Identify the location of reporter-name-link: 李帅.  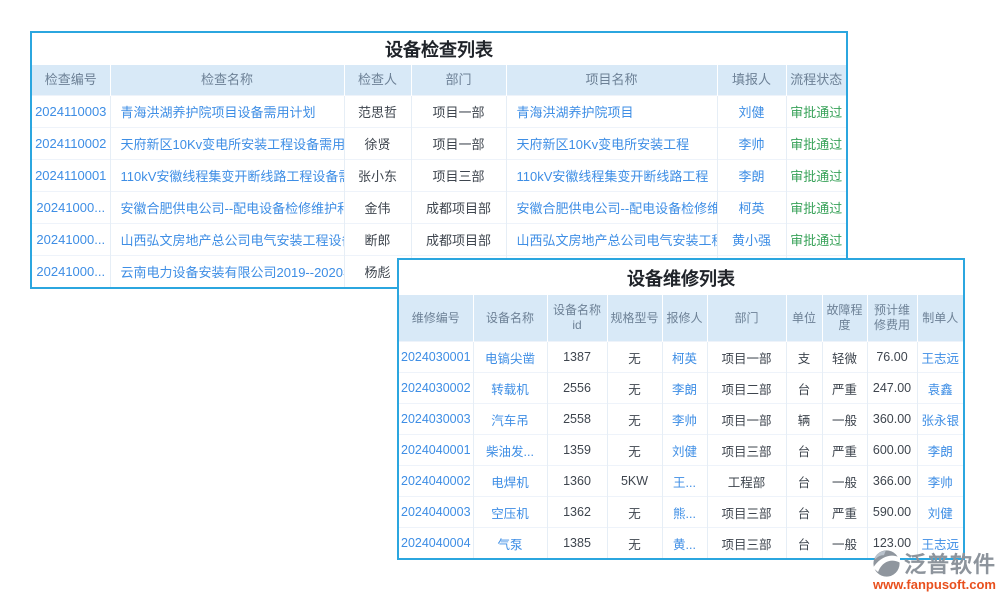
(752, 143).